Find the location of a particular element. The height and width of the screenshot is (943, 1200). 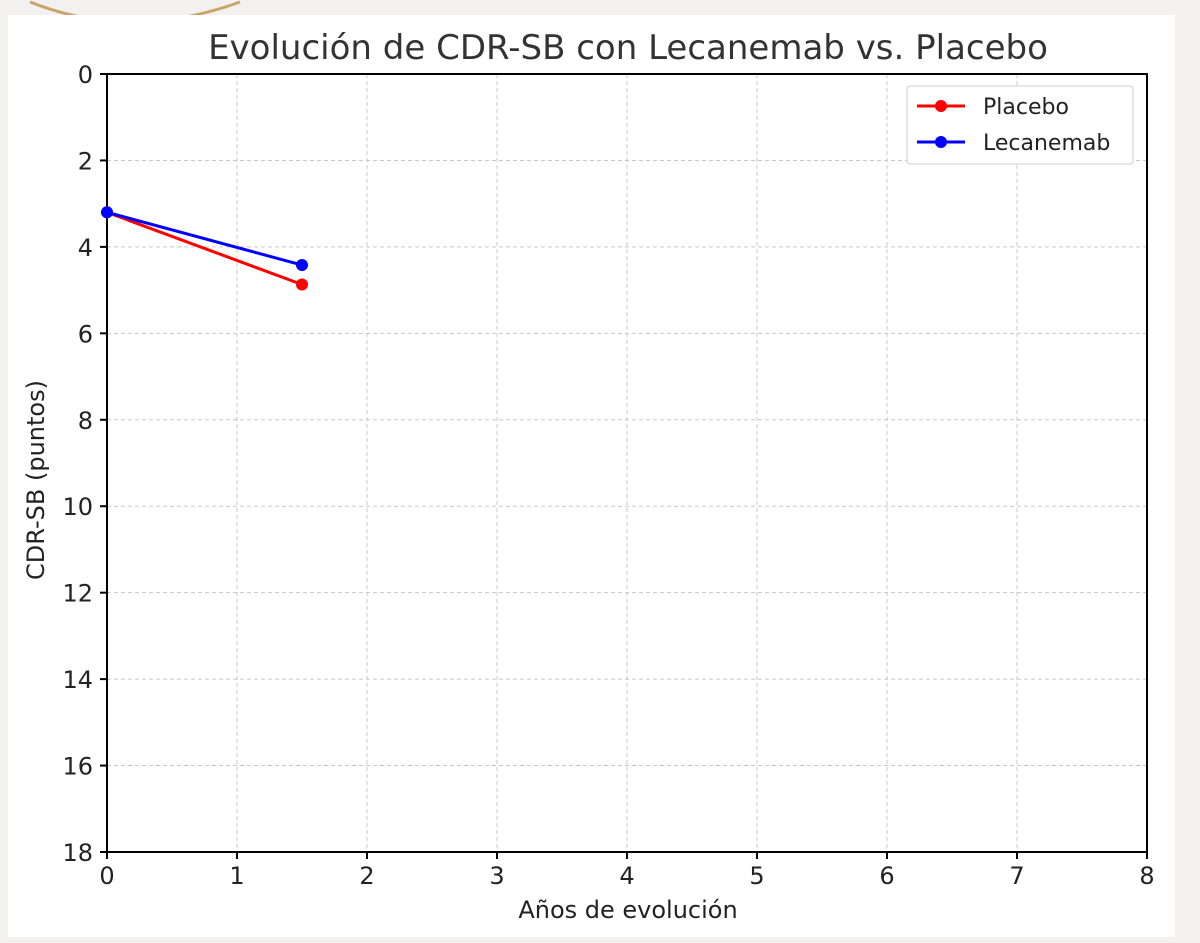

y-axis-label: CDR-SB (puntos) is located at coordinates (36, 480).